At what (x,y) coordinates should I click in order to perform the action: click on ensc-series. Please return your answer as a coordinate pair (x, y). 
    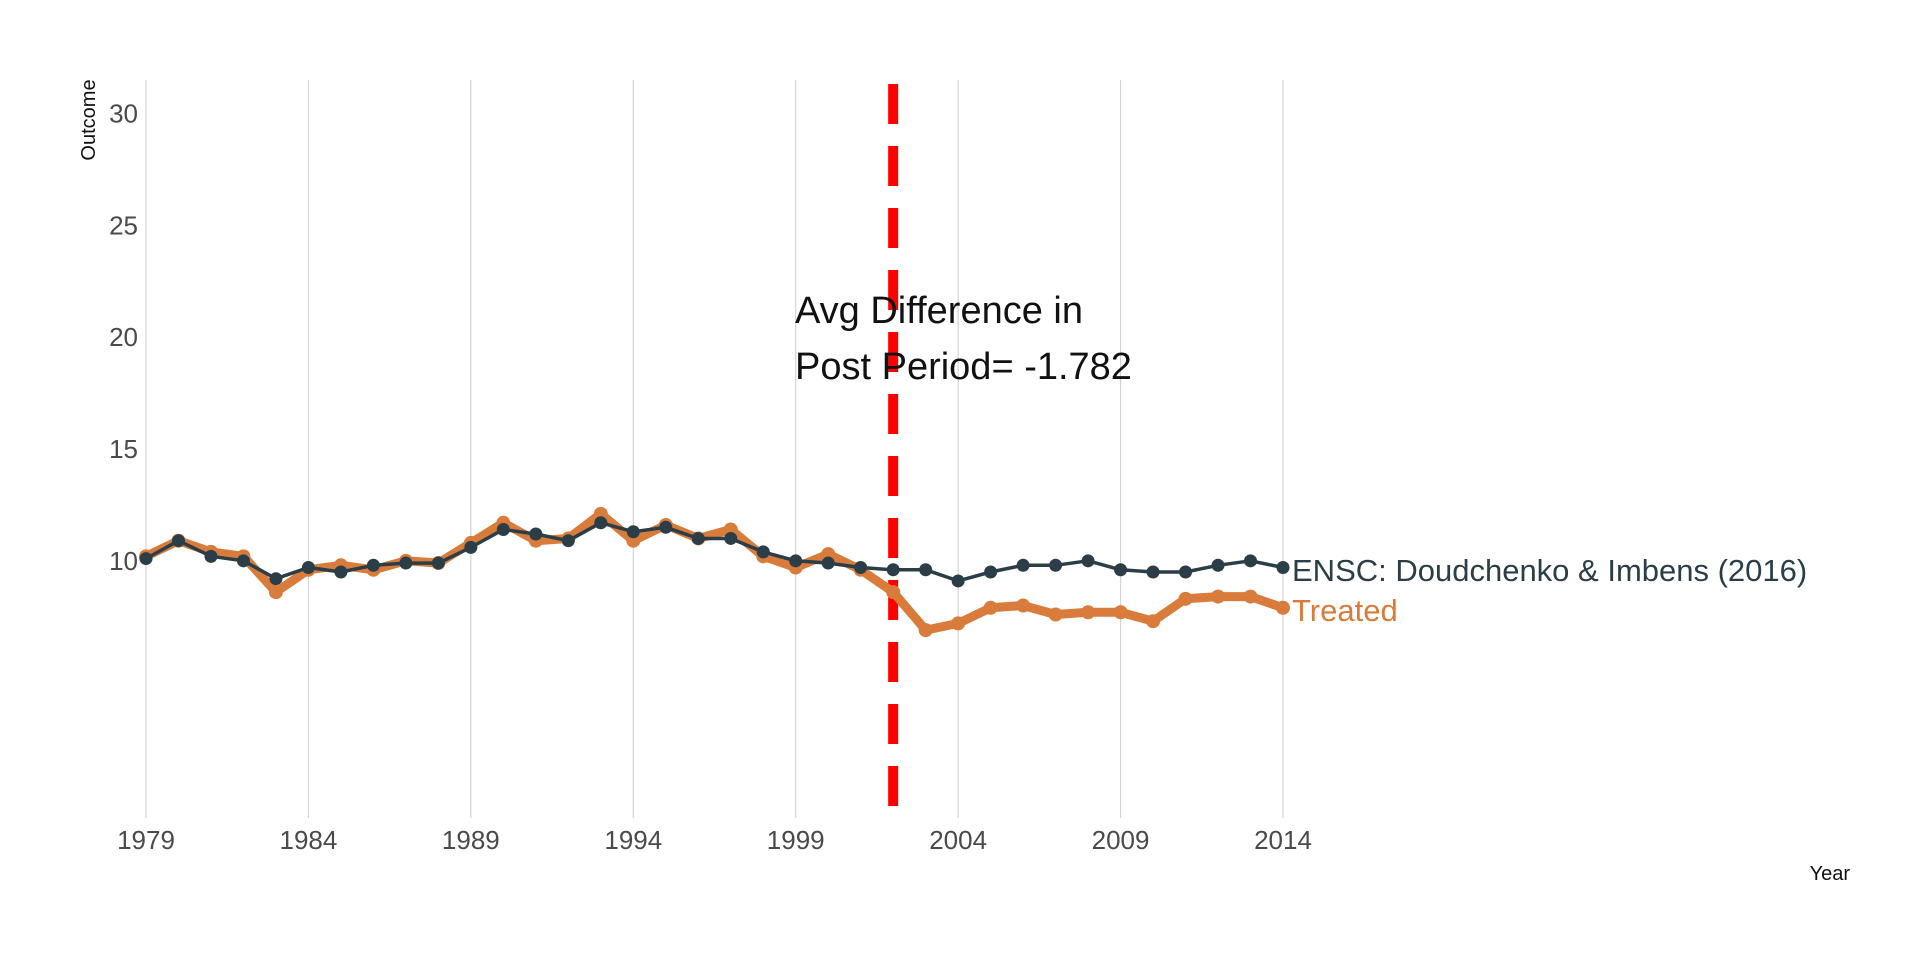
    Looking at the image, I should click on (714, 552).